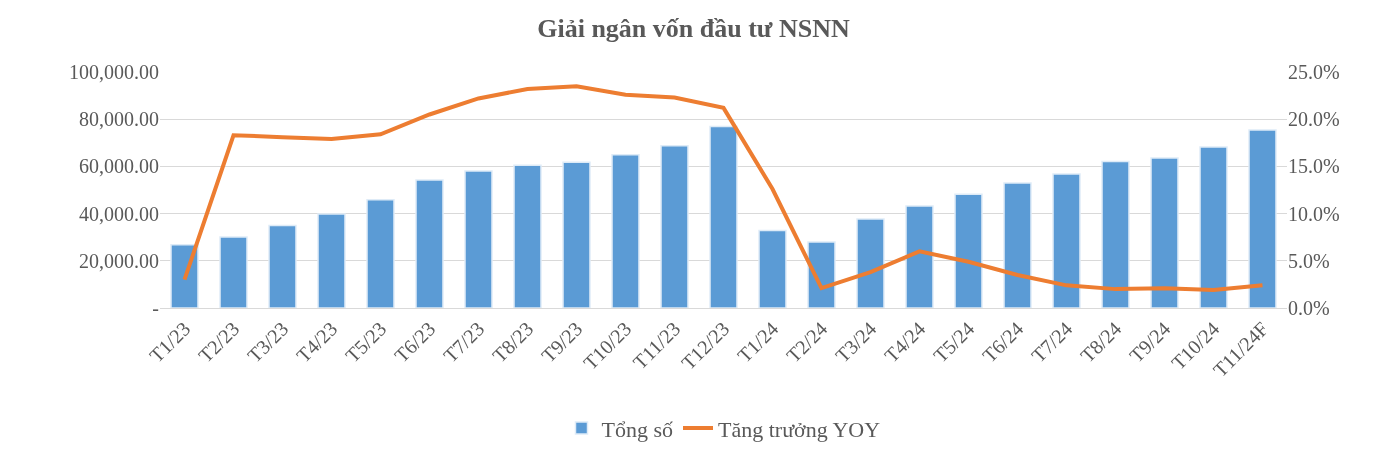 This screenshot has width=1387, height=462. What do you see at coordinates (114, 72) in the screenshot?
I see `y-tick-label: 100,000.00` at bounding box center [114, 72].